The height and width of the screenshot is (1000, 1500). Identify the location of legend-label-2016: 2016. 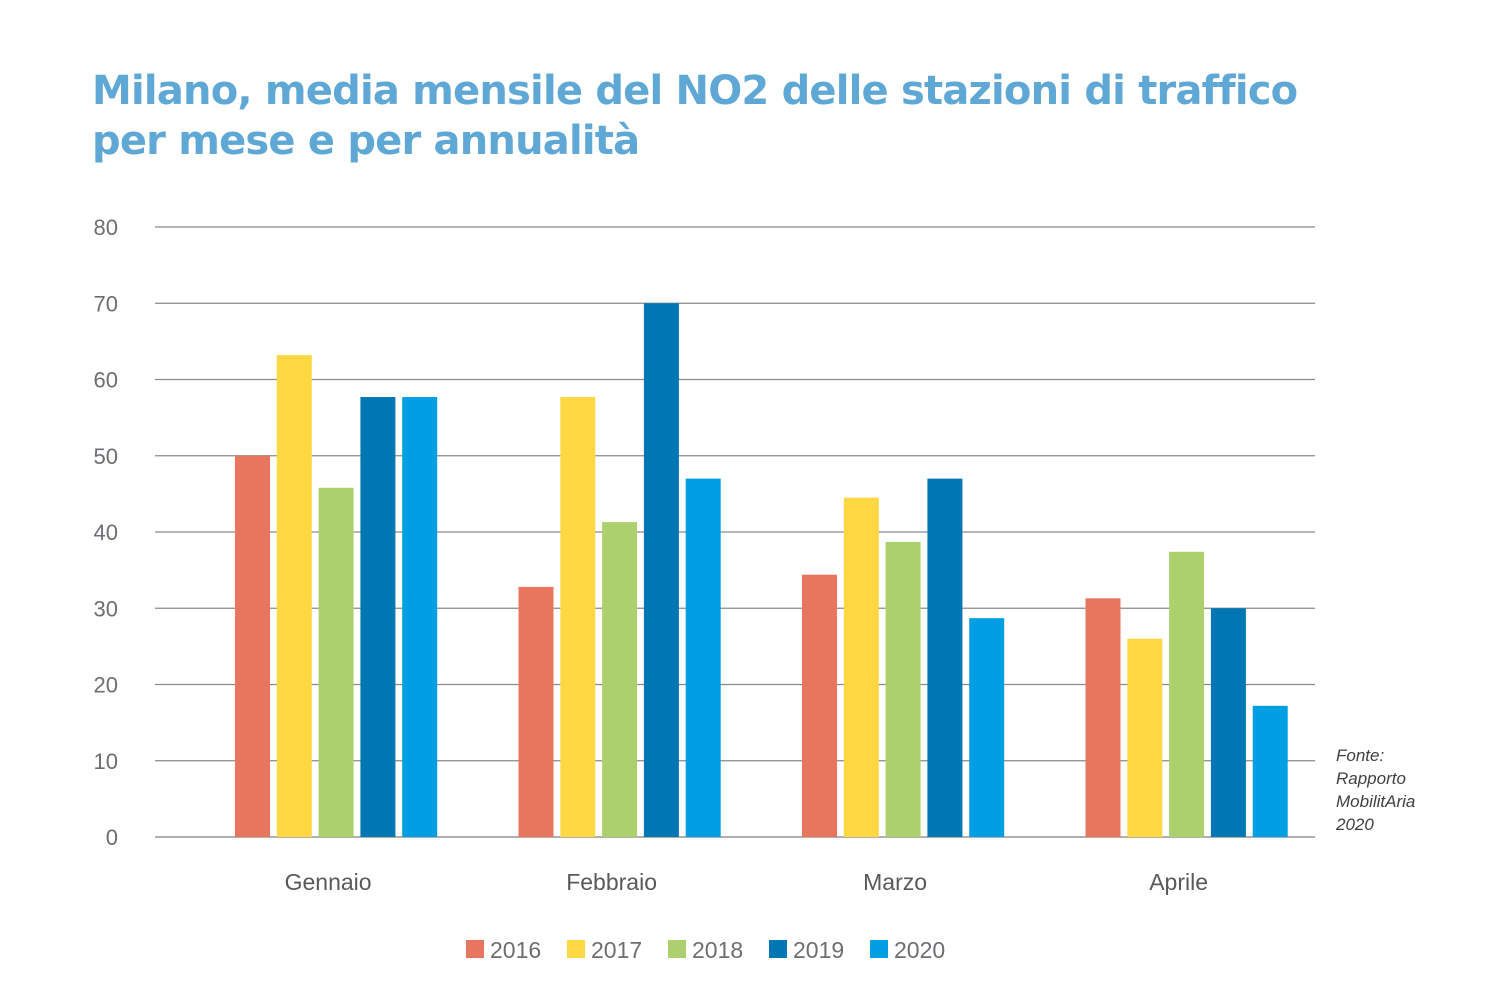
(515, 950).